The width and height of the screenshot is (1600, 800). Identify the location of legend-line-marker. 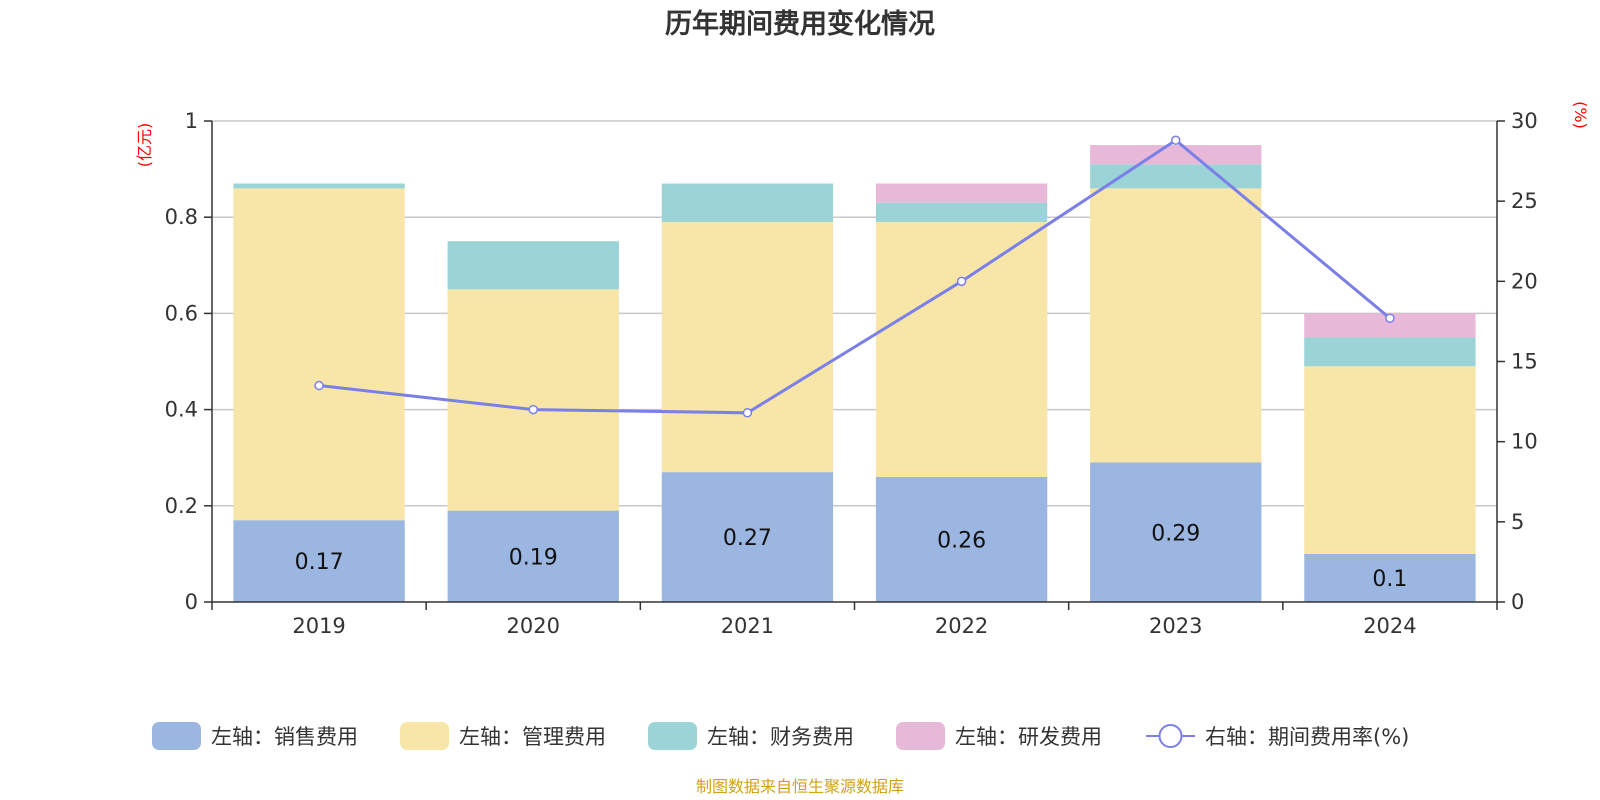
(1170, 736).